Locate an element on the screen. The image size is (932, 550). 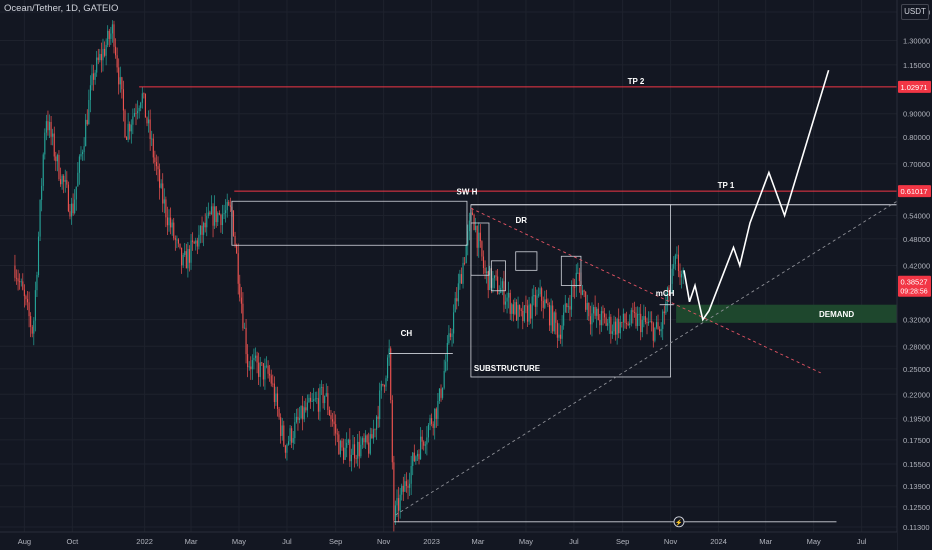
price-tick-label: 0.48000 is located at coordinates (916, 239).